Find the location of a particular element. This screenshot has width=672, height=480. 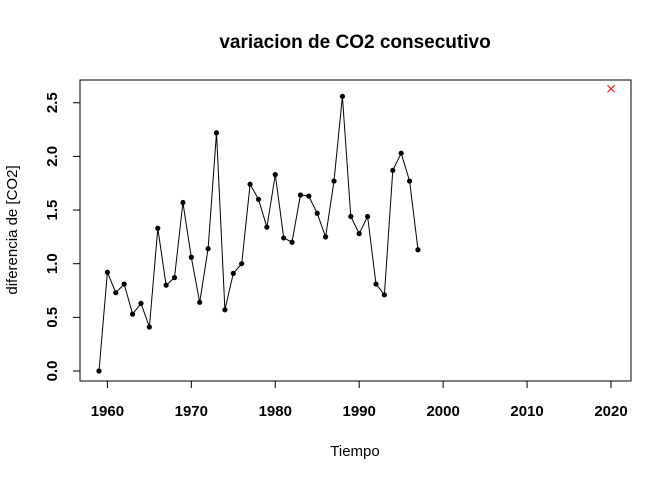

y-tick-label: 2.5 is located at coordinates (52, 102).